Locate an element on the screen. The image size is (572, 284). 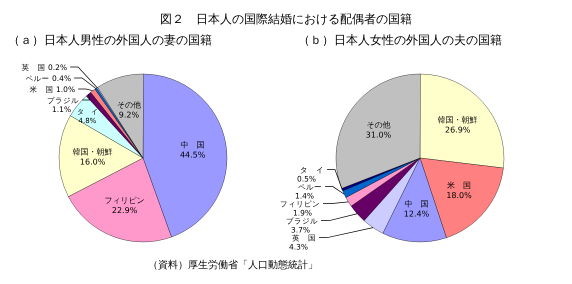
data-label: 22.9% is located at coordinates (125, 210).